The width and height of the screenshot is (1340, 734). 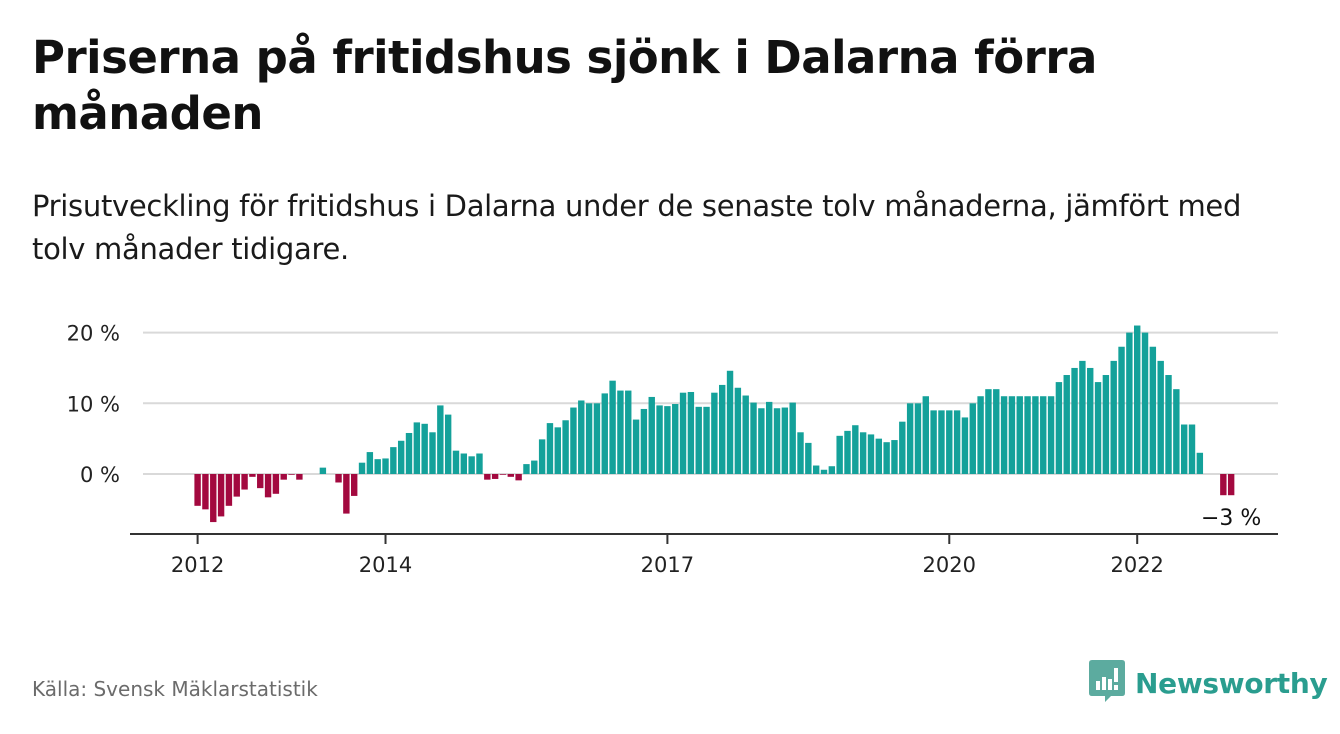 What do you see at coordinates (704, 555) in the screenshot?
I see `x-axis: 2012 2014 2017 2020 2022` at bounding box center [704, 555].